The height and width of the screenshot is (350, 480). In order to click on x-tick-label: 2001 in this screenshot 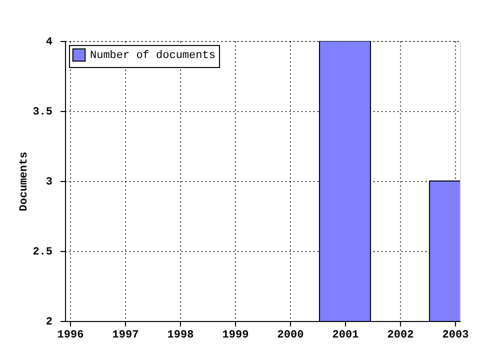, I will do `click(346, 336)`.